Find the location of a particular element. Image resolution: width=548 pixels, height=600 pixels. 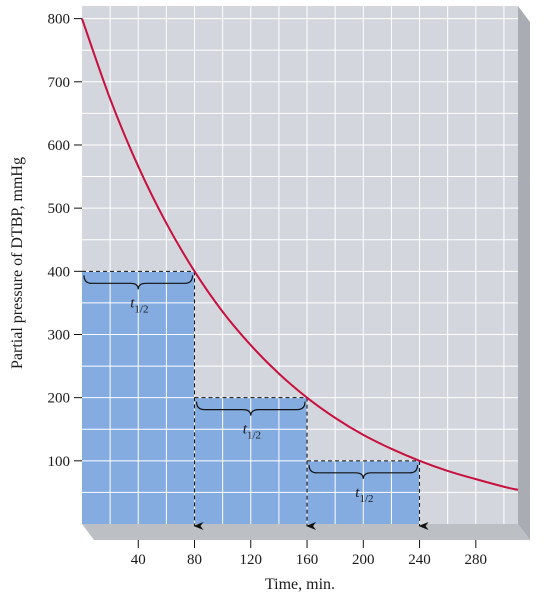

x-tick-label: 200 is located at coordinates (363, 560).